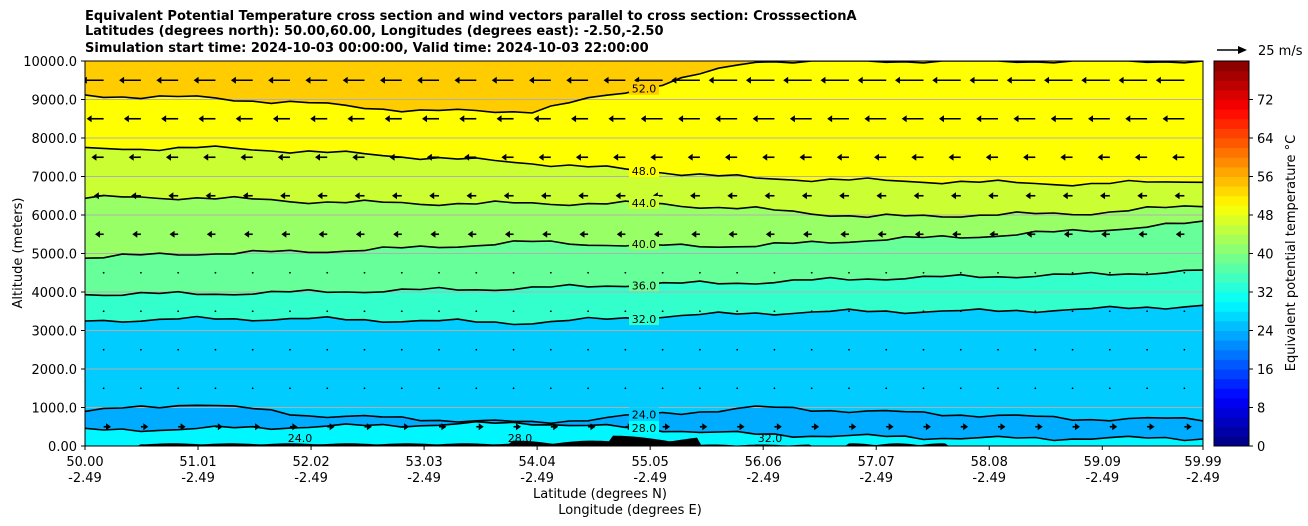 The width and height of the screenshot is (1308, 526). Describe the element at coordinates (1265, 139) in the screenshot. I see `colorbar-tick-label-8: 64` at that location.